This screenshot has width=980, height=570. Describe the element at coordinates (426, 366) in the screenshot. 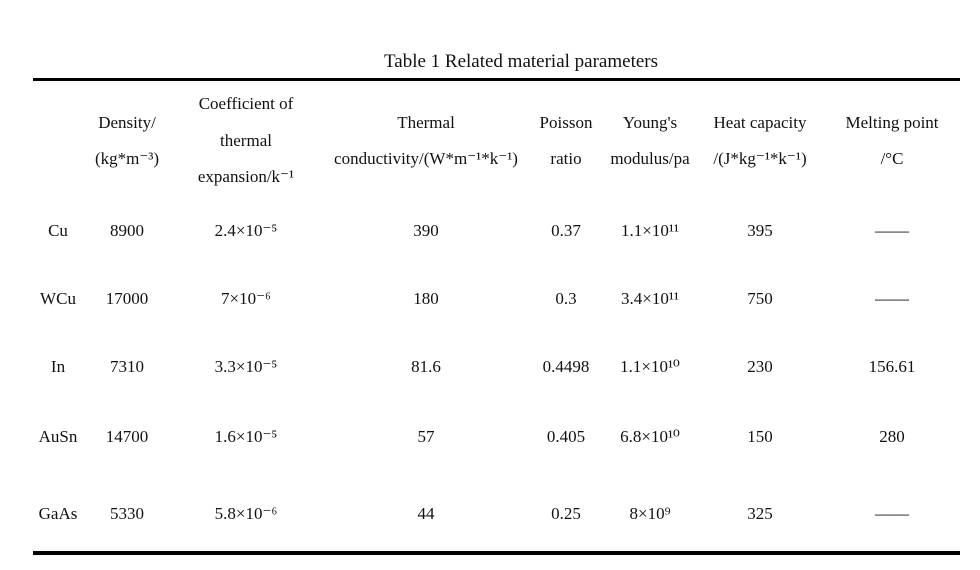

I see `table-cell: 81.6` at that location.